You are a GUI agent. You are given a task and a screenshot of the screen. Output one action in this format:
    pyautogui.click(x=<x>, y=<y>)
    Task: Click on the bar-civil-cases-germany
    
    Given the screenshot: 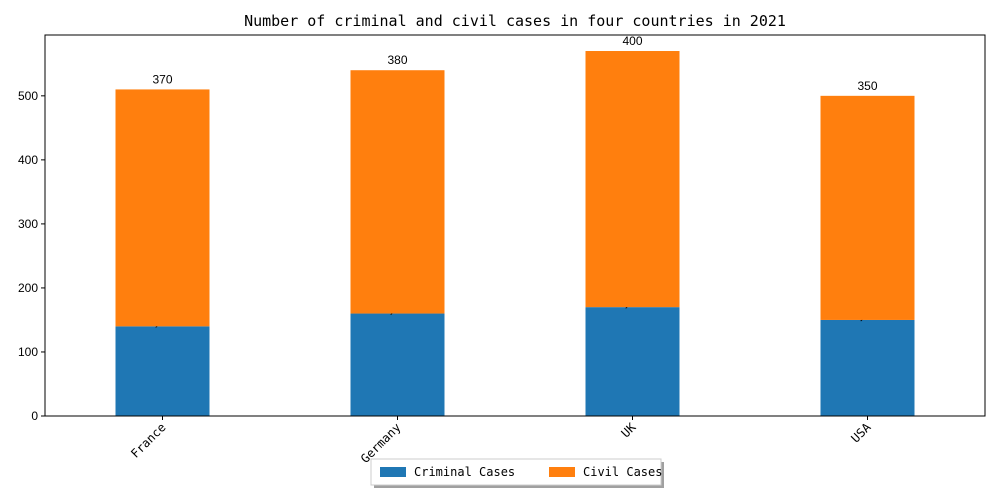 What is the action you would take?
    pyautogui.click(x=397, y=192)
    